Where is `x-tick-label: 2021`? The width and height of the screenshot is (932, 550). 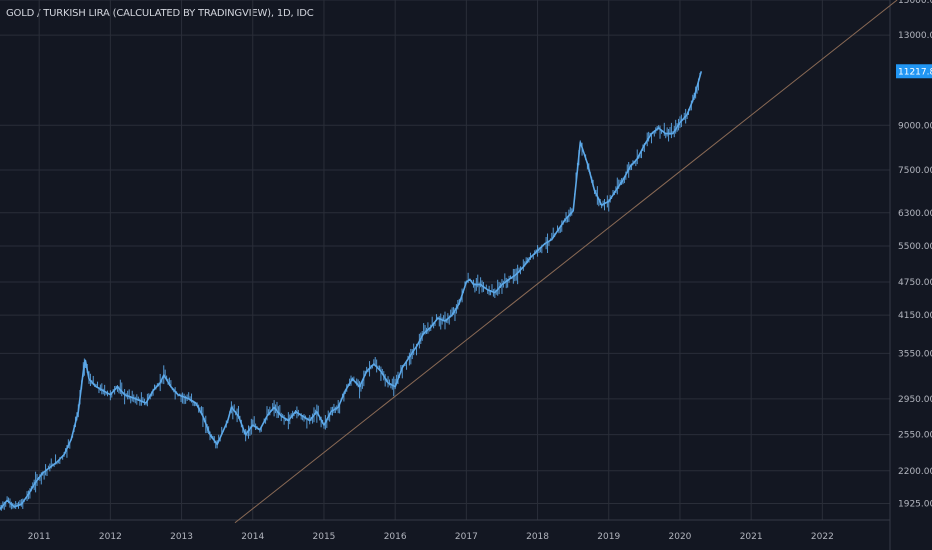
x-tick-label: 2021 is located at coordinates (751, 537).